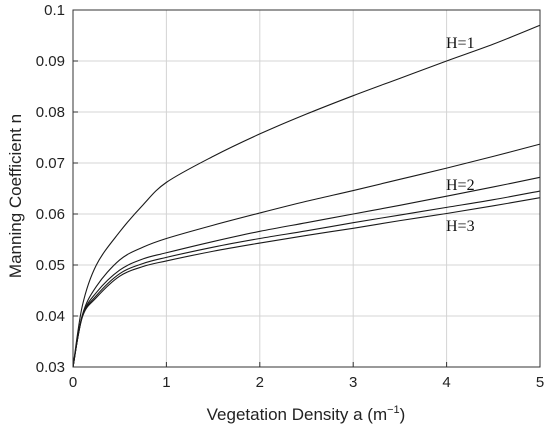 This screenshot has width=550, height=433. Describe the element at coordinates (73, 382) in the screenshot. I see `x-tick-label-0: 0` at that location.